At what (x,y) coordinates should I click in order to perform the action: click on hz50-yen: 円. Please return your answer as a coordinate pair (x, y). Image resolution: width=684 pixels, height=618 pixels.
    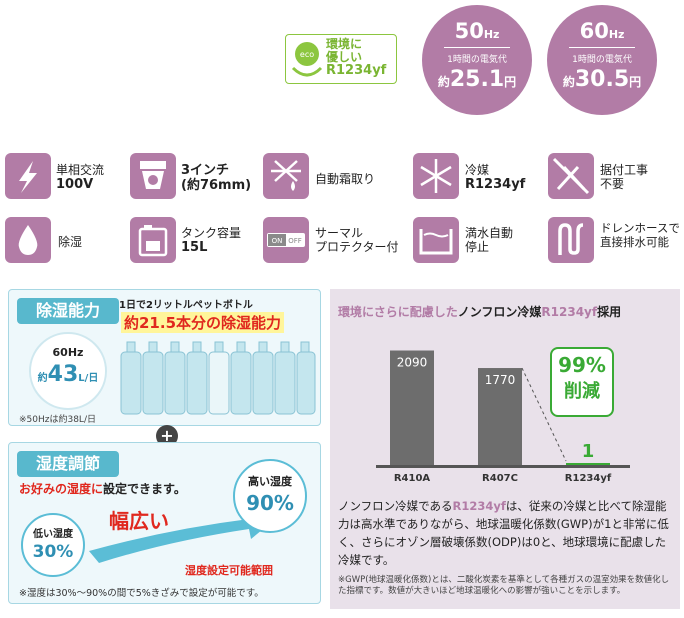
    Looking at the image, I should click on (510, 82).